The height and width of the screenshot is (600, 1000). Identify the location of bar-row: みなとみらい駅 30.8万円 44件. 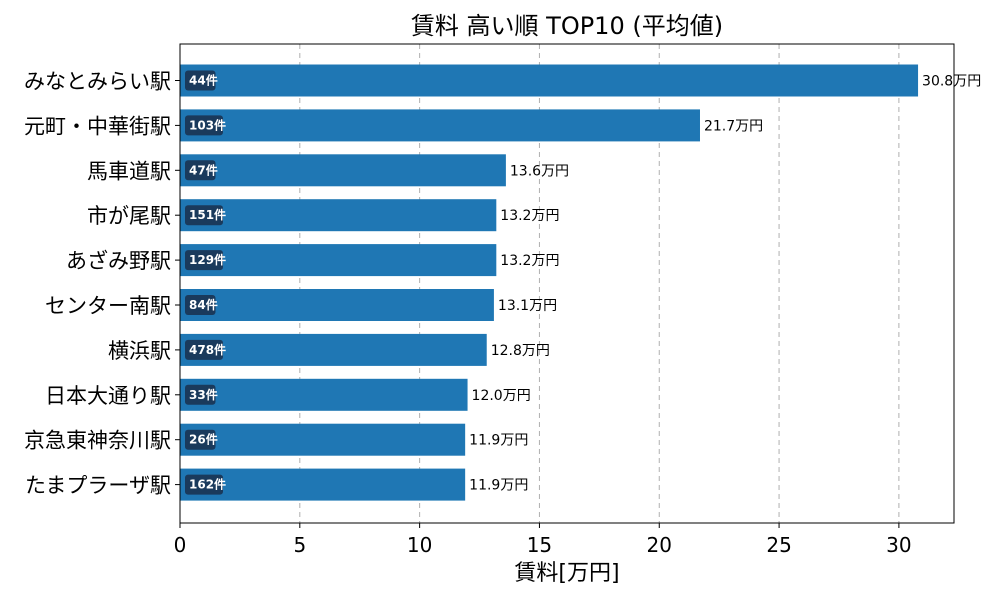
(502, 80).